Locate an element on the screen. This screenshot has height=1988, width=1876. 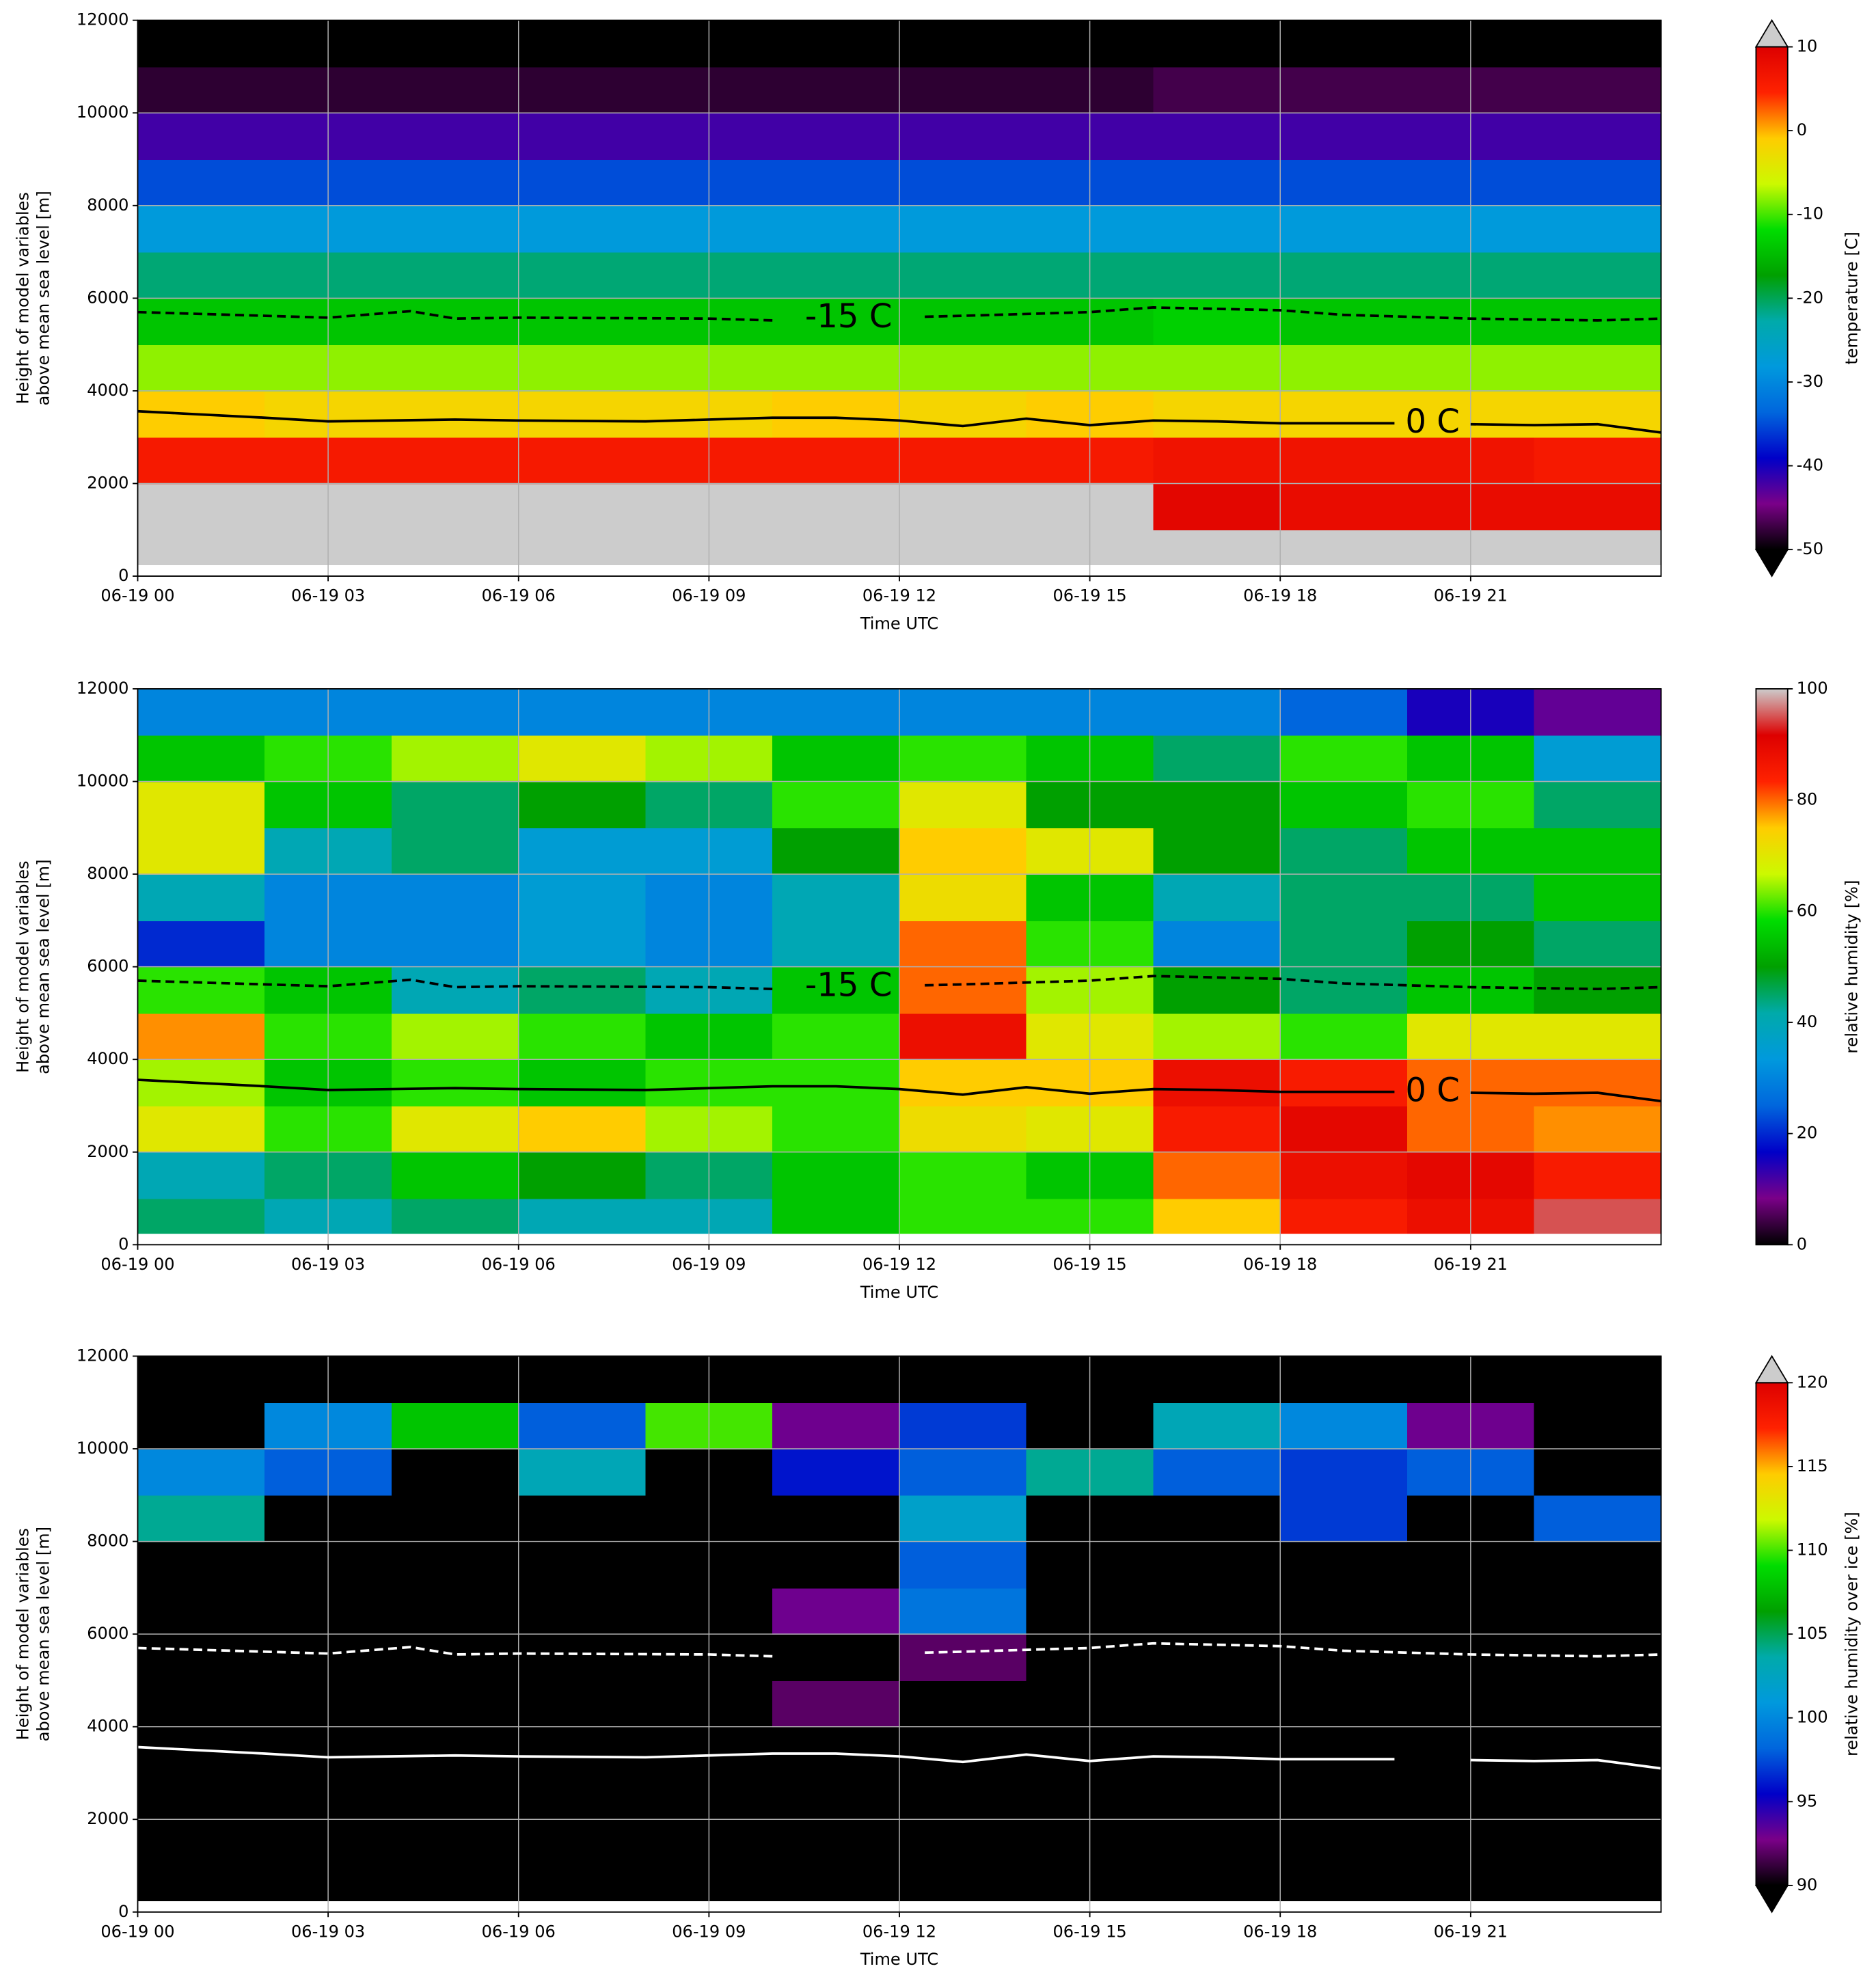
colorbar-label: relative humidity over ice [%] is located at coordinates (1851, 1634).